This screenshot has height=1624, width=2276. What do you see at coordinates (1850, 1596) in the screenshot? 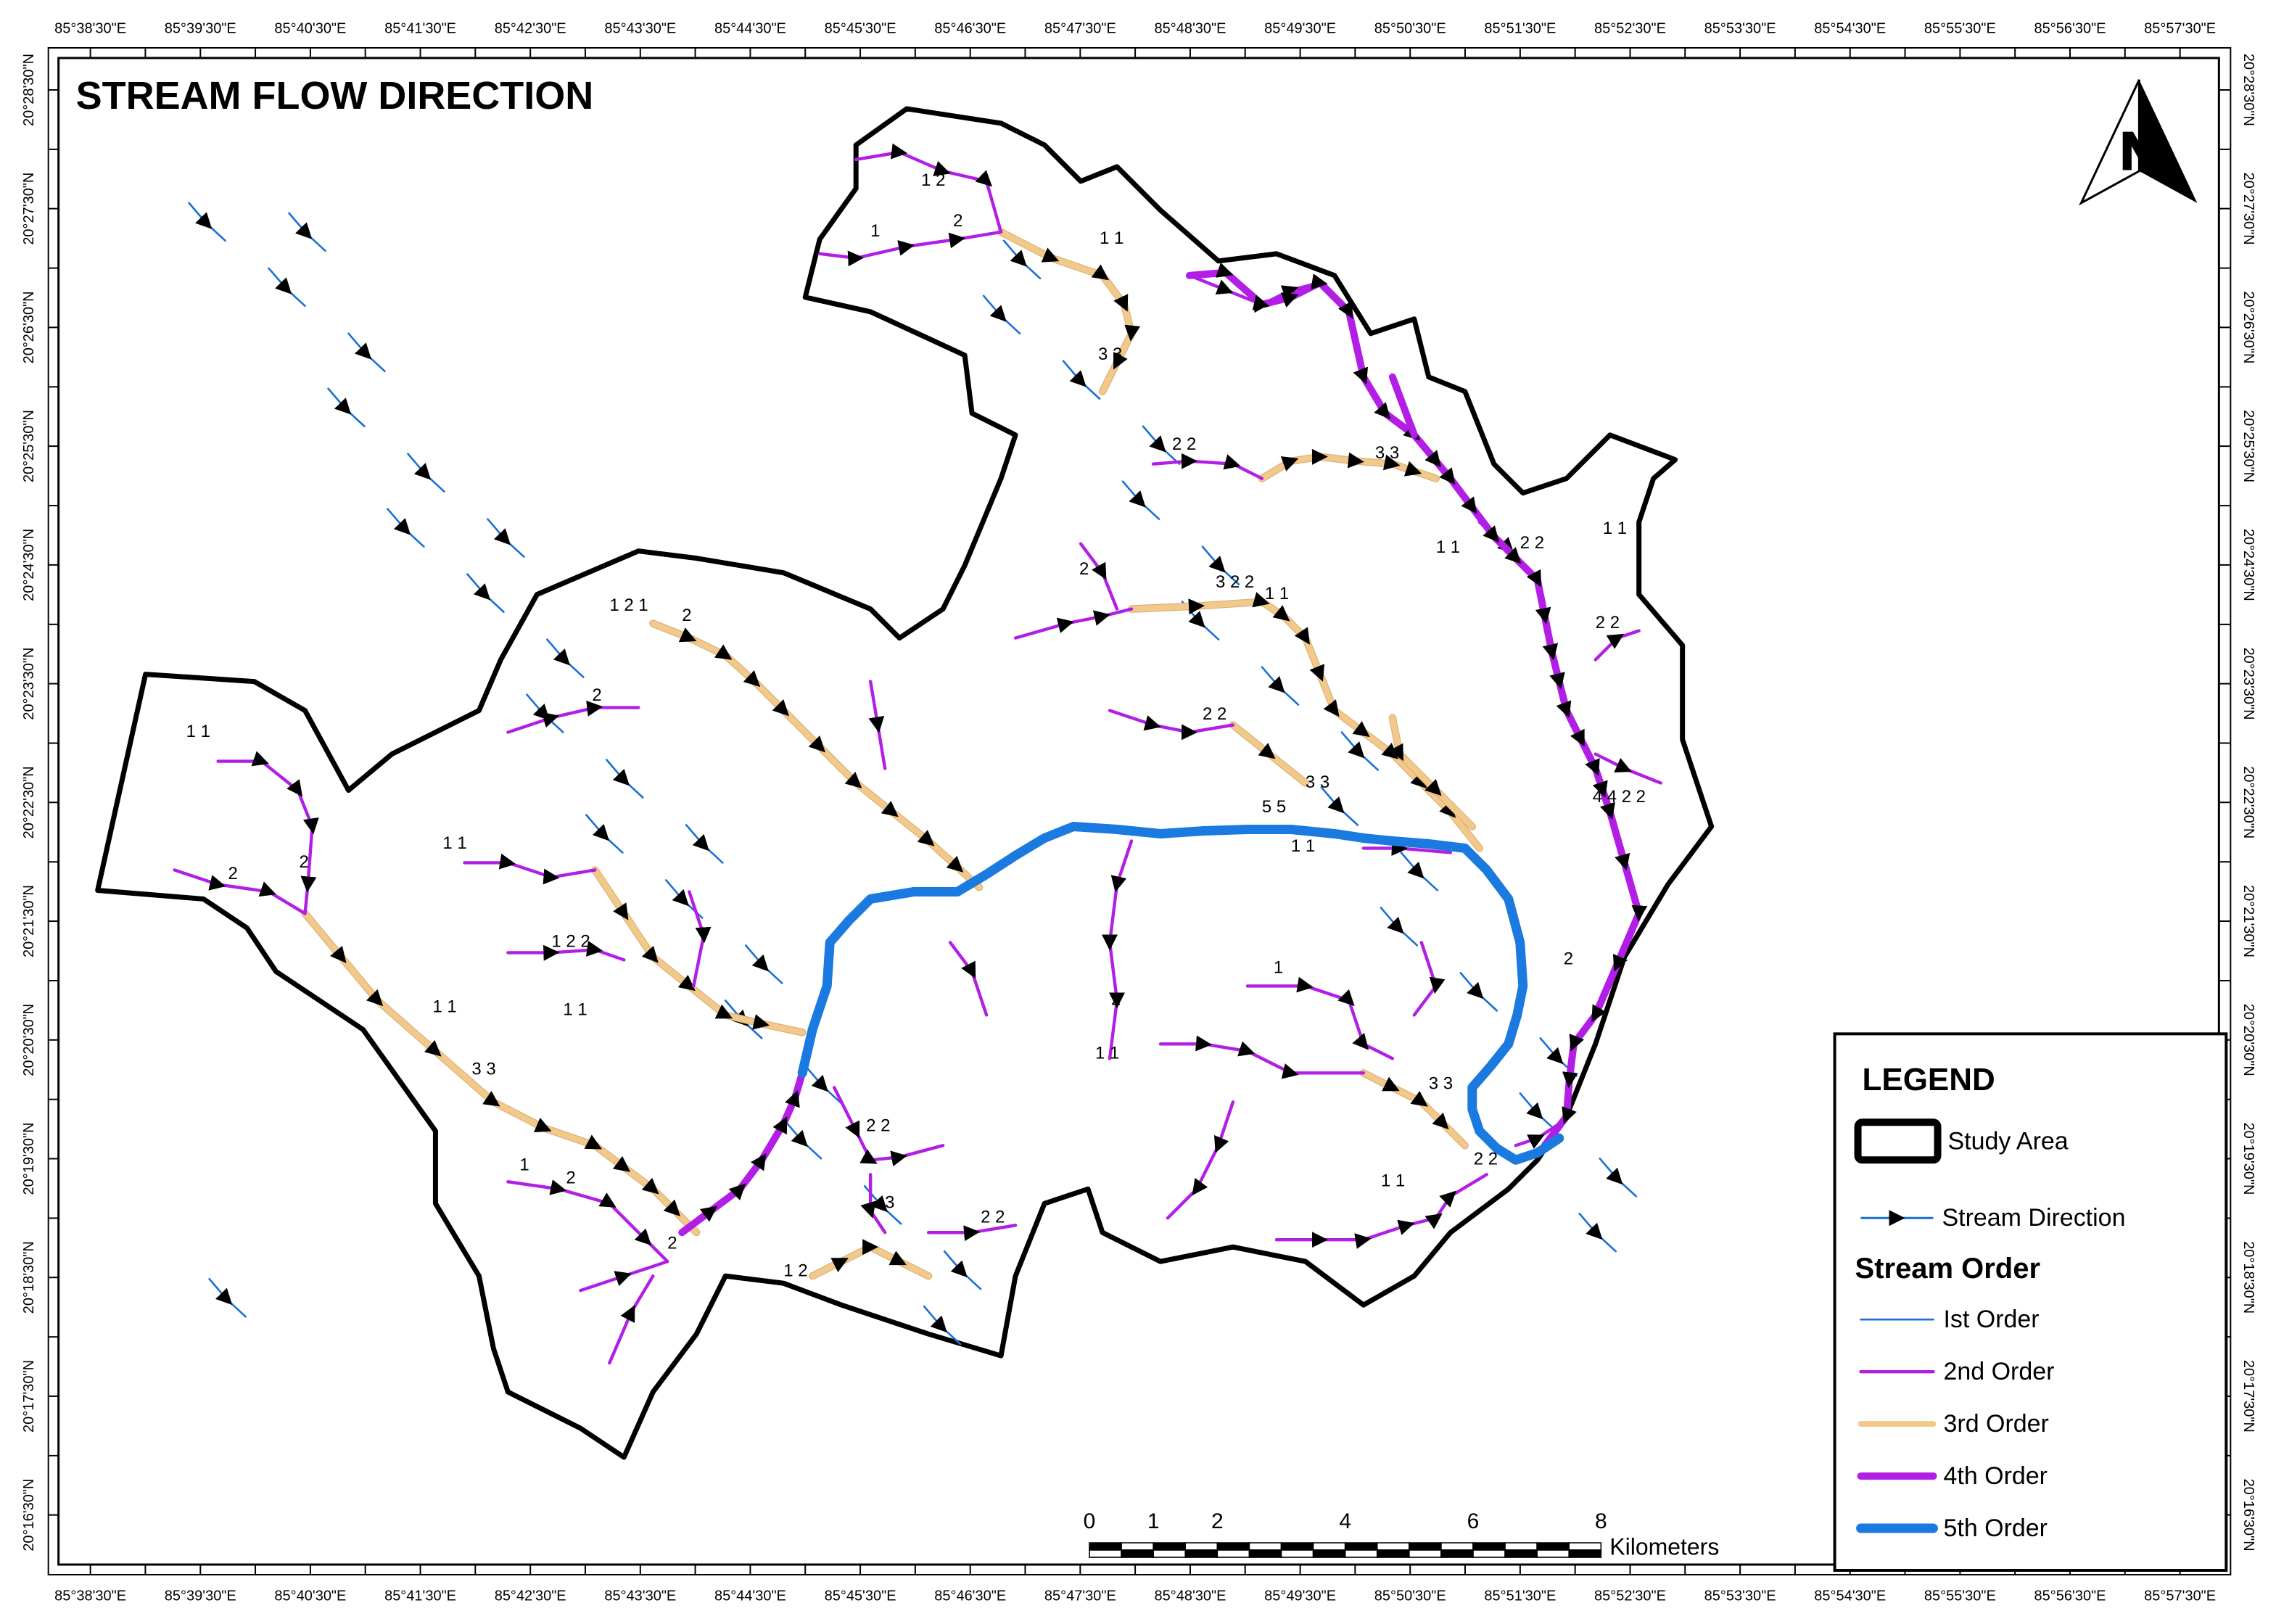
I see `longitude-label: 85°54'30"E` at bounding box center [1850, 1596].